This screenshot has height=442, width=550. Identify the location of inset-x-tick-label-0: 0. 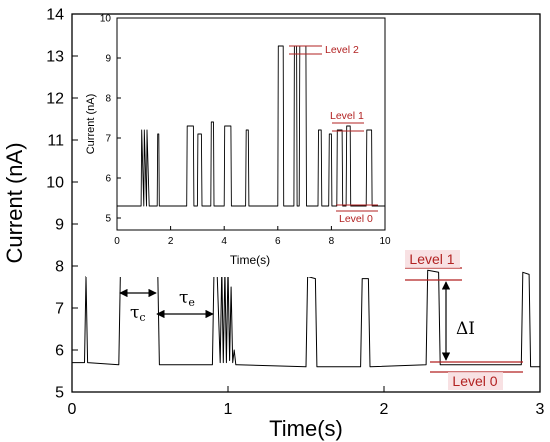
(117, 241).